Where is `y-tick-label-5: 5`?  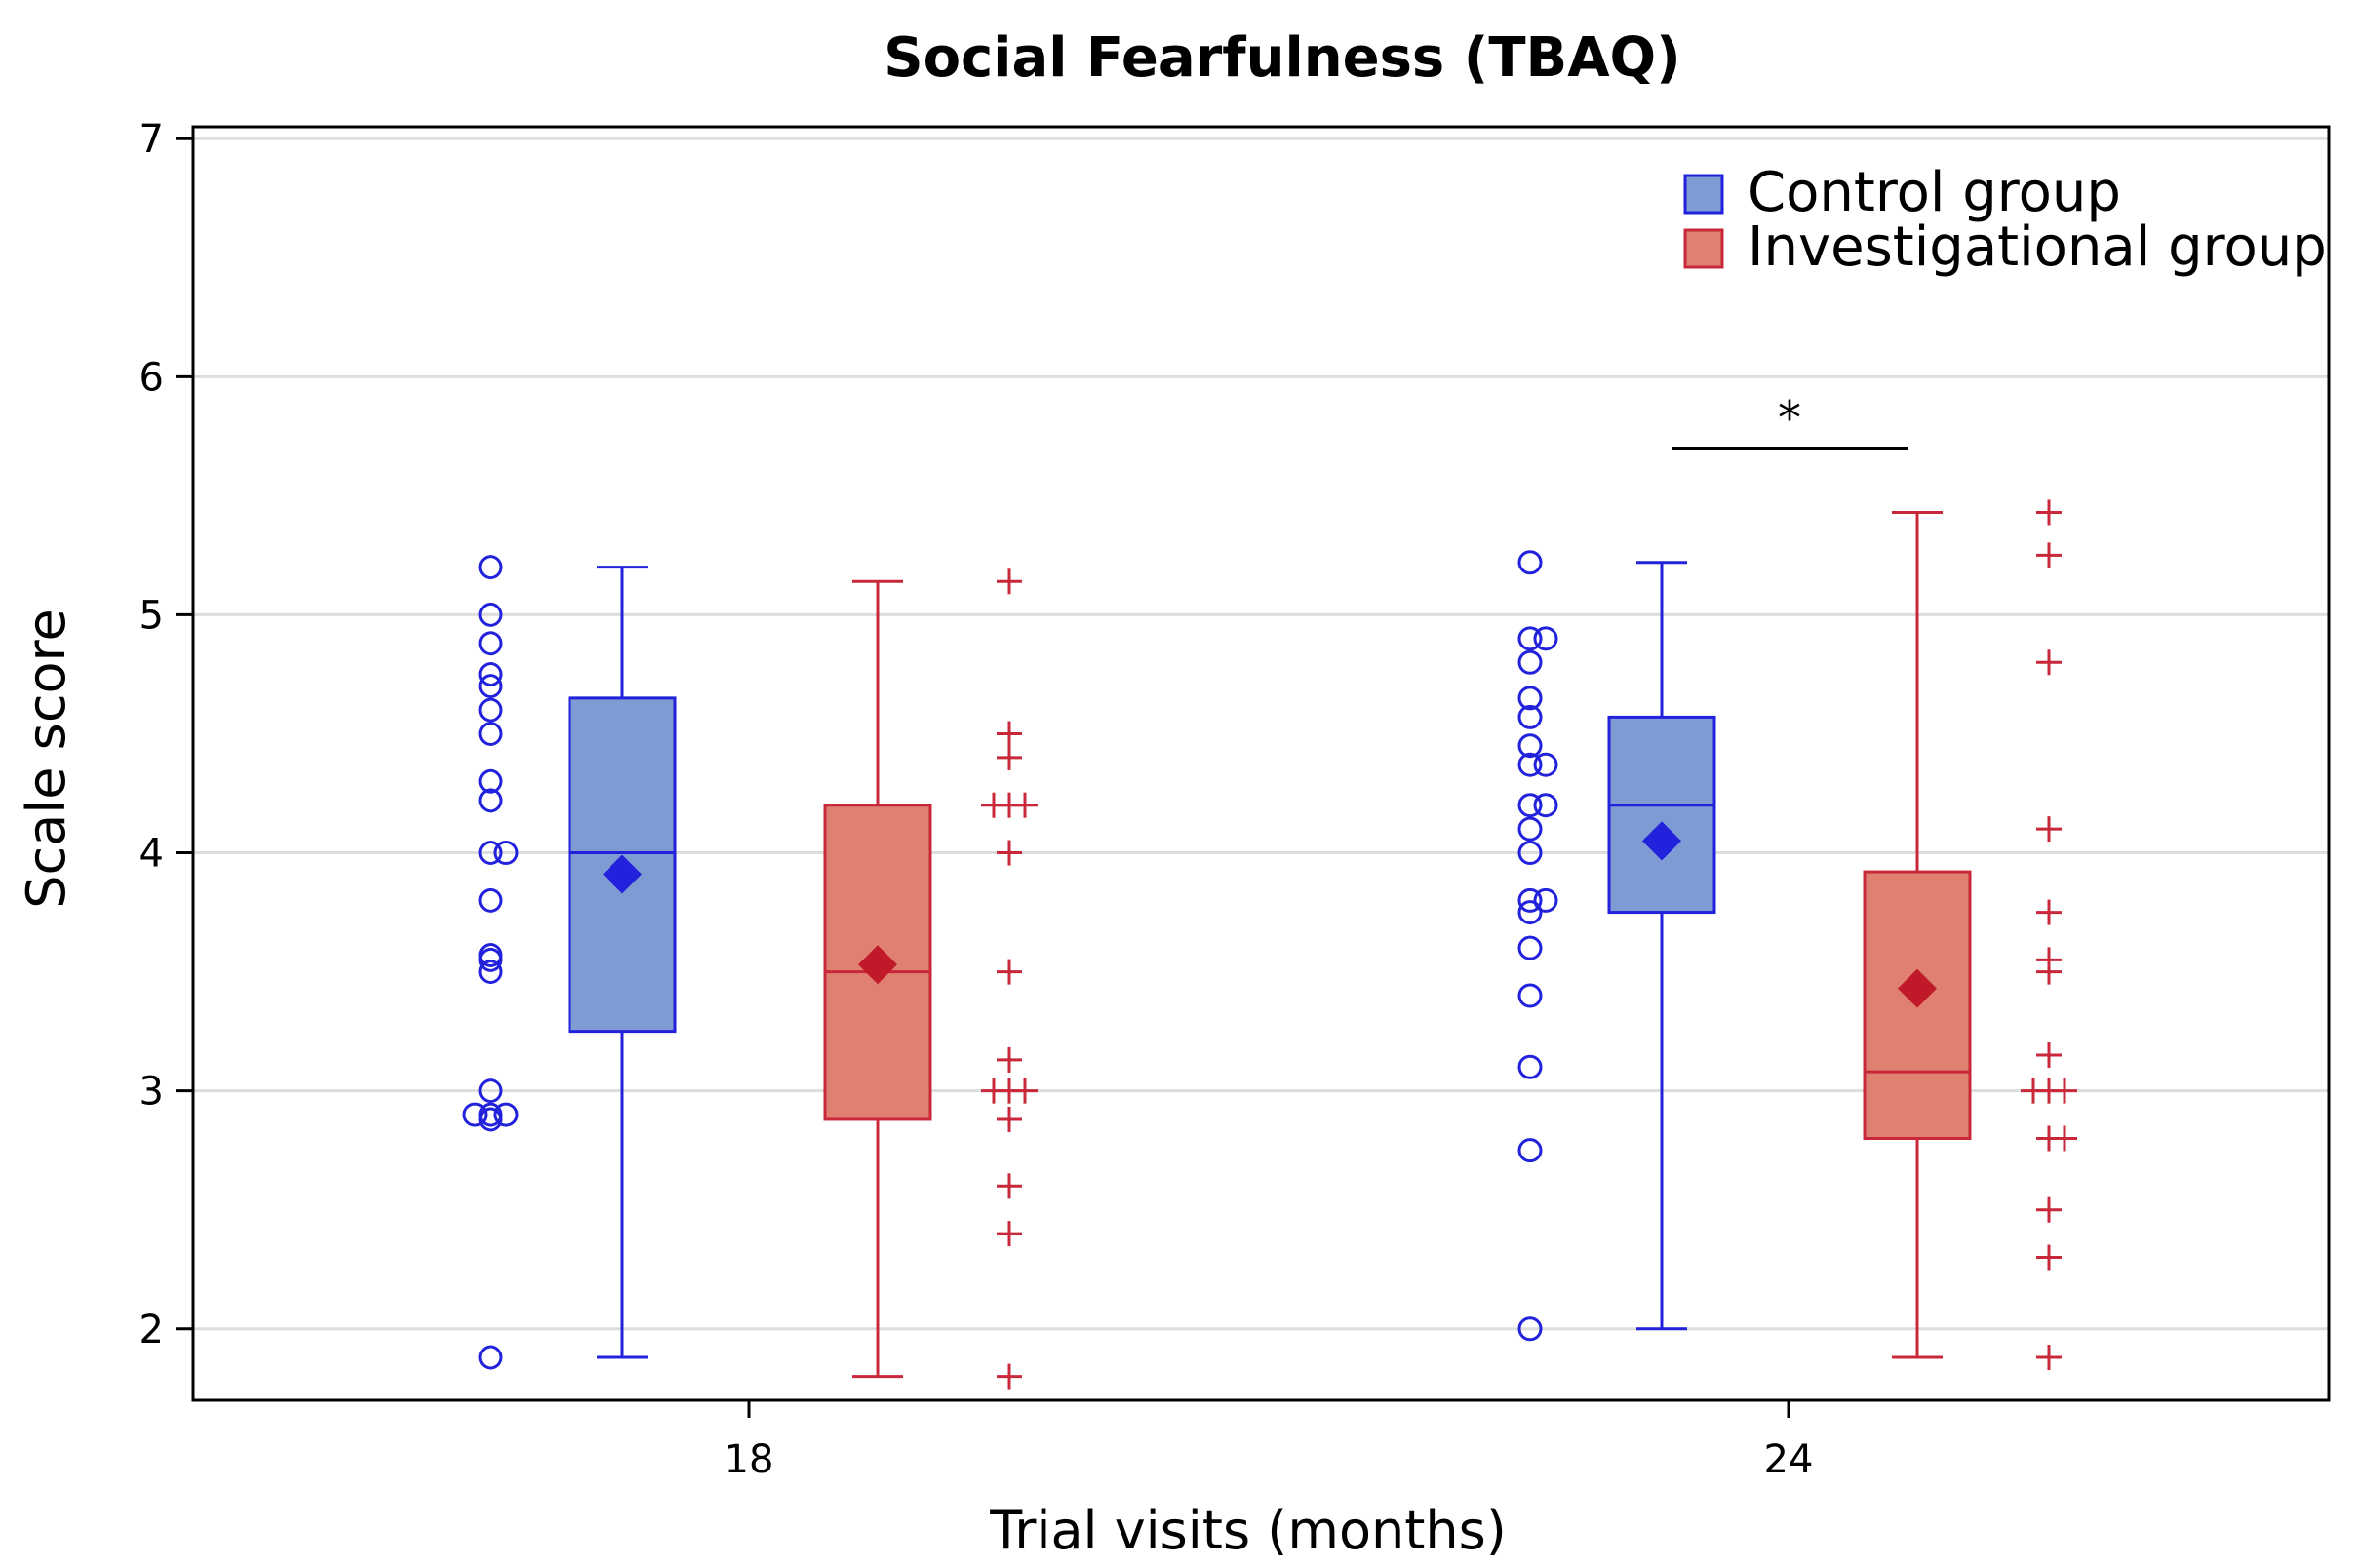 y-tick-label-5: 5 is located at coordinates (151, 615).